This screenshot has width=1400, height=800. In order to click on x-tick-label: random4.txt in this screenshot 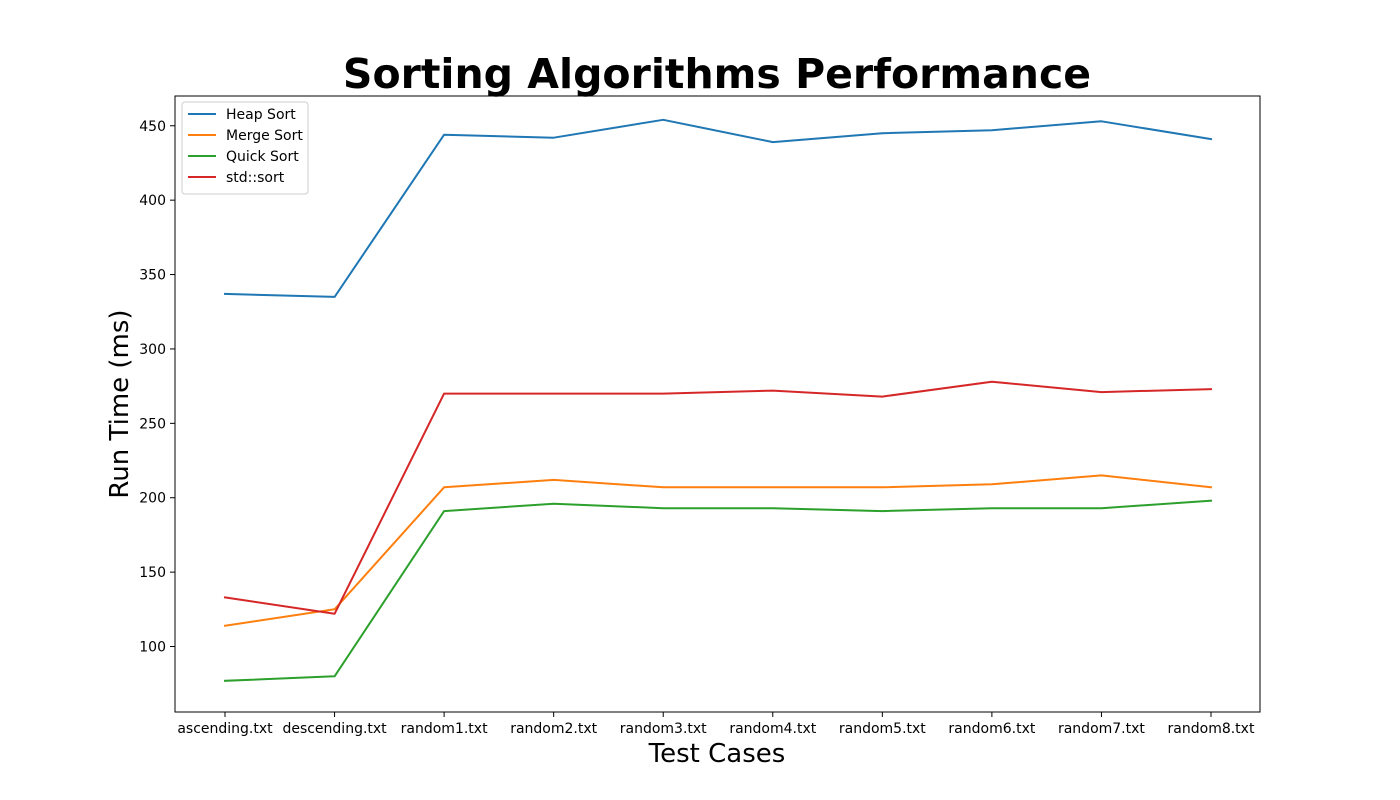, I will do `click(772, 729)`.